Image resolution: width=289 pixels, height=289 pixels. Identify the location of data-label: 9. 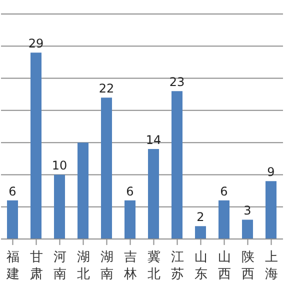
(271, 172).